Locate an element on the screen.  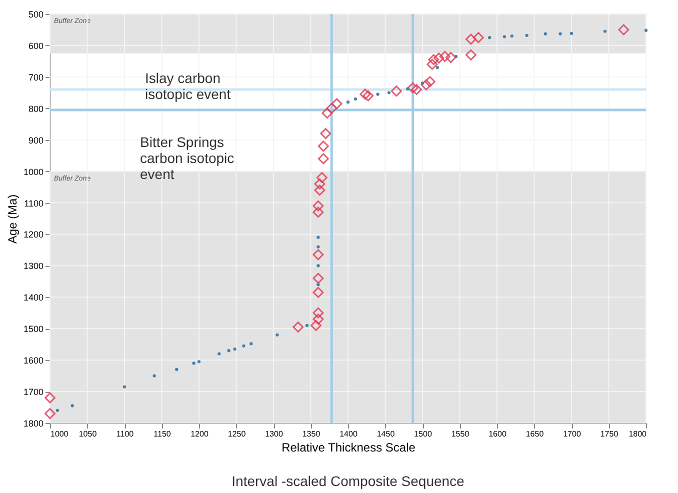
y-axis-title: Age (Ma) is located at coordinates (12, 219).